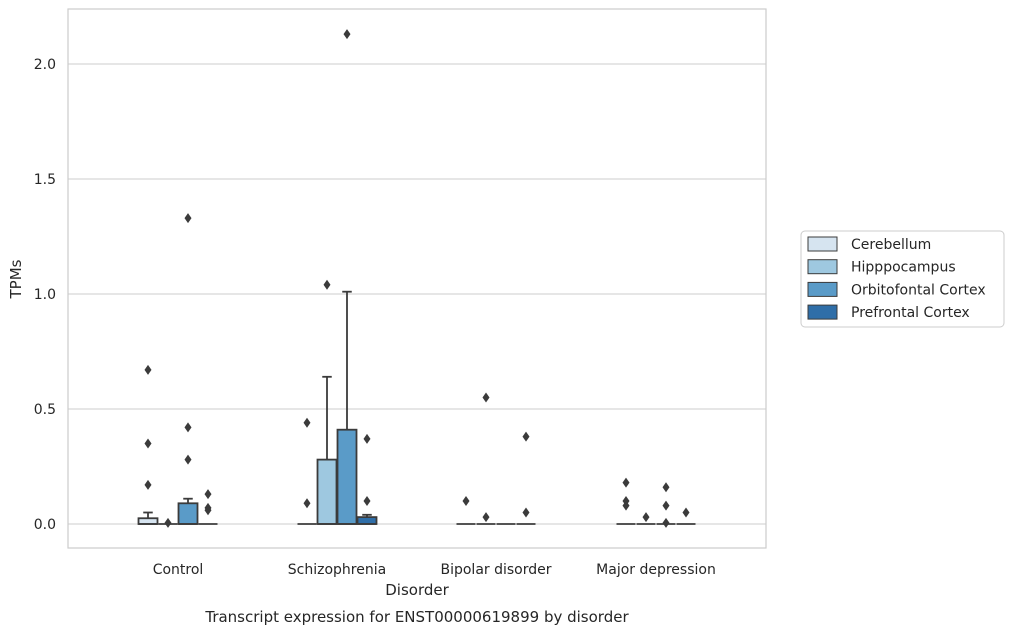 This screenshot has height=634, width=1014. What do you see at coordinates (417, 590) in the screenshot?
I see `x-axis-label: Disorder` at bounding box center [417, 590].